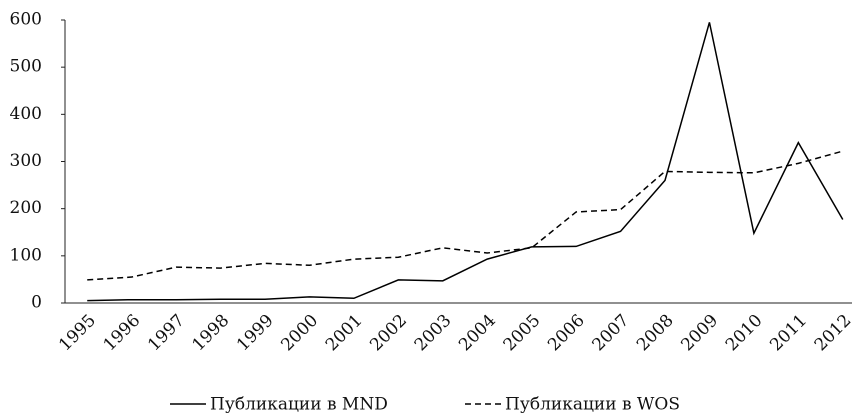 The height and width of the screenshot is (416, 859). Describe the element at coordinates (344, 333) in the screenshot. I see `x-tick-label: 2001` at that location.